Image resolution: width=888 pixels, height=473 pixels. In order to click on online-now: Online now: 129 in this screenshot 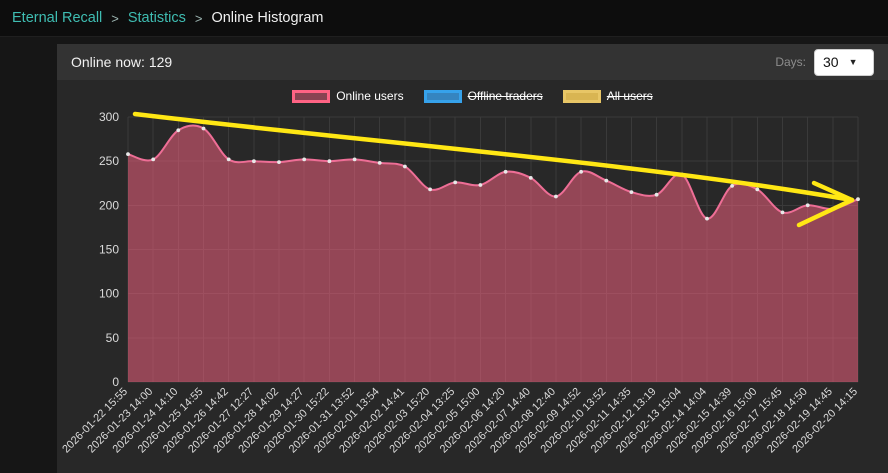, I will do `click(121, 62)`.